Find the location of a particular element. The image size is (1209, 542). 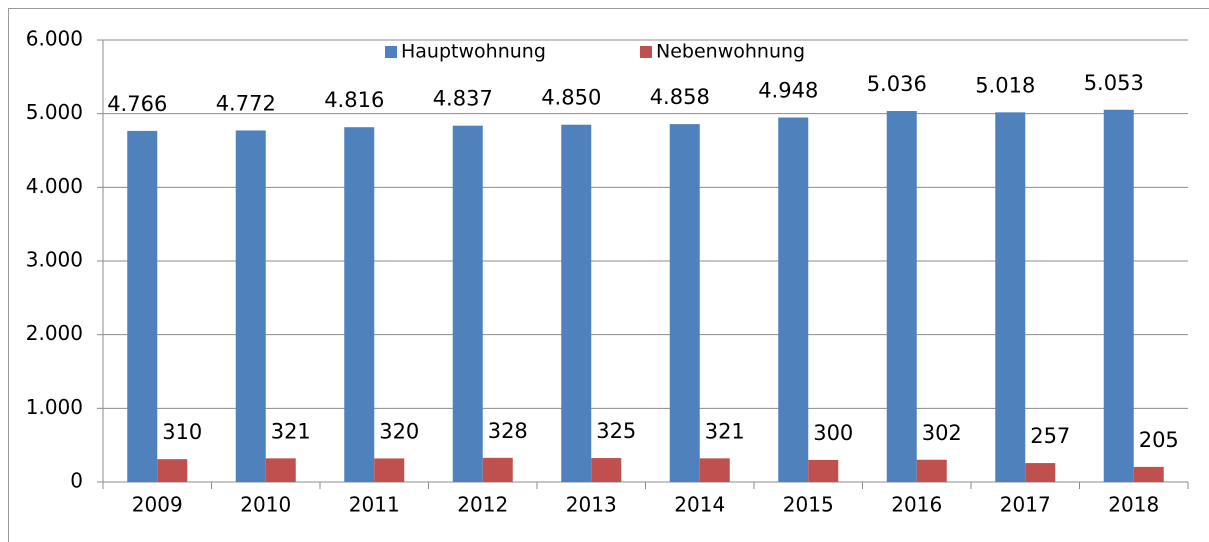

value-label: 5.018 is located at coordinates (1005, 85).